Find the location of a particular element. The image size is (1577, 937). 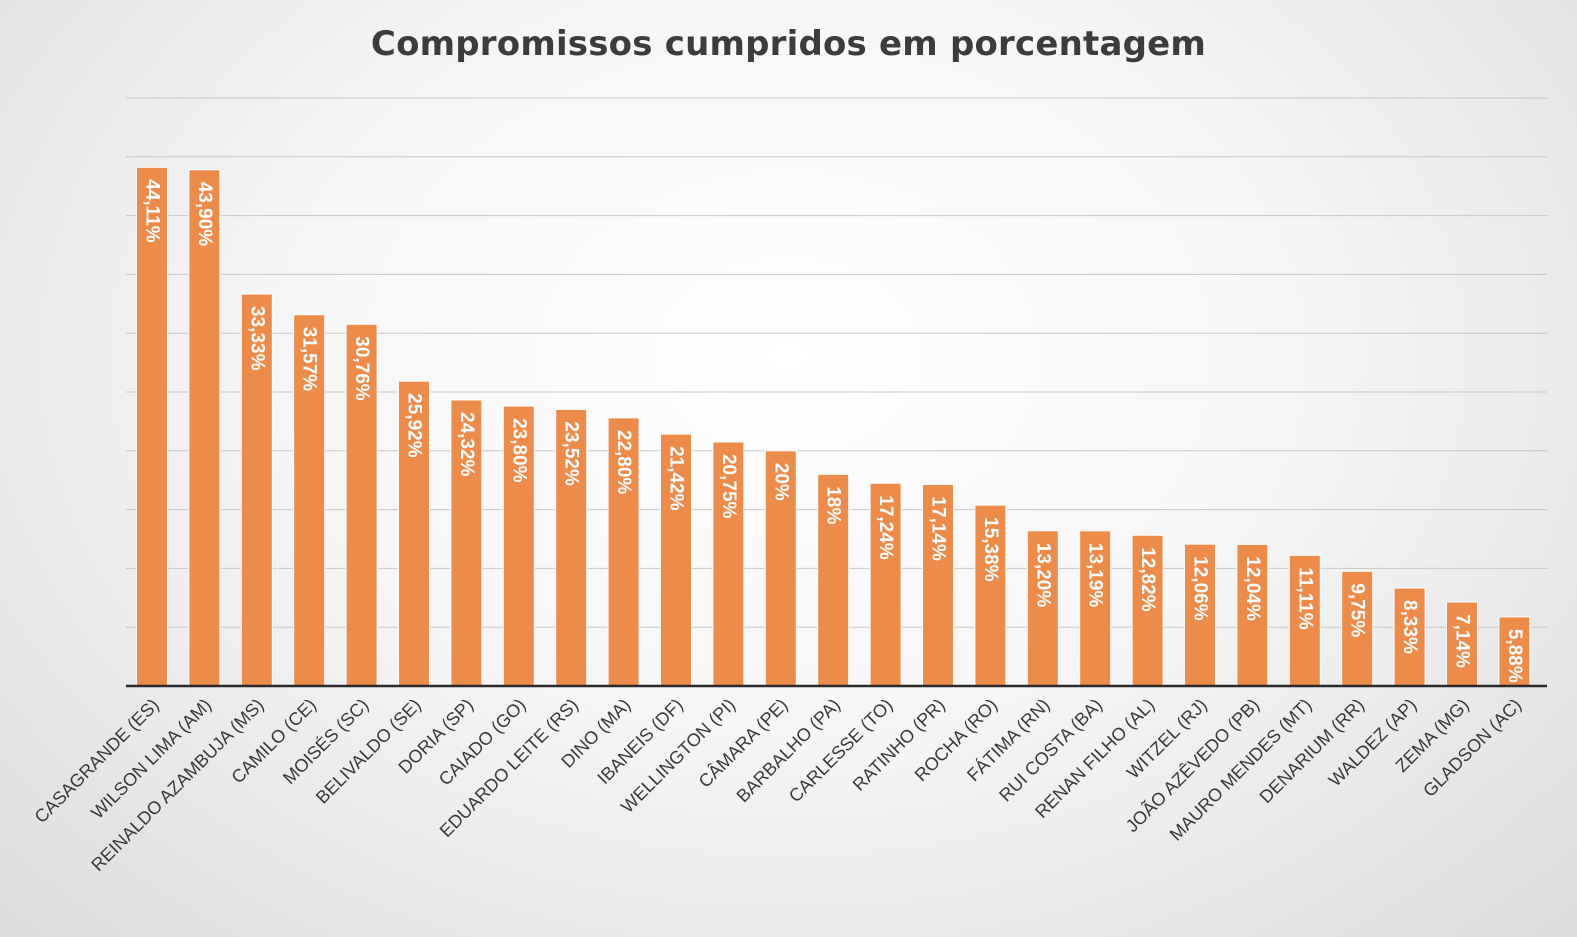

data-label: 43,90% is located at coordinates (204, 214).